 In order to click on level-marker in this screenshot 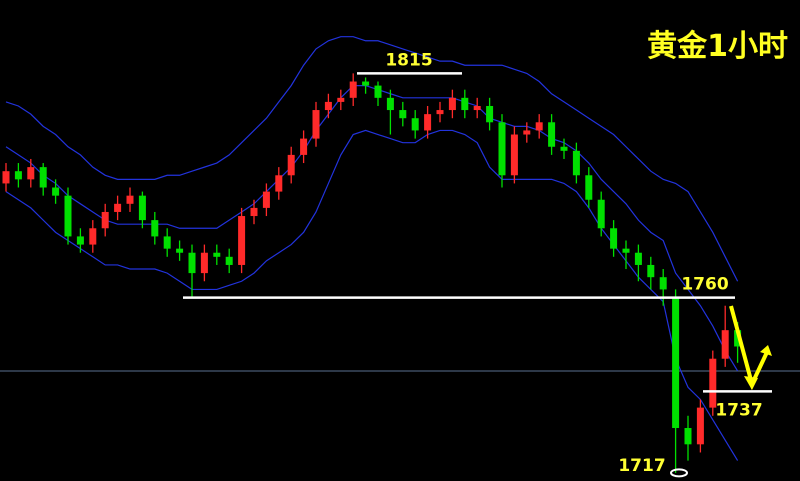, I will do `click(679, 473)`.